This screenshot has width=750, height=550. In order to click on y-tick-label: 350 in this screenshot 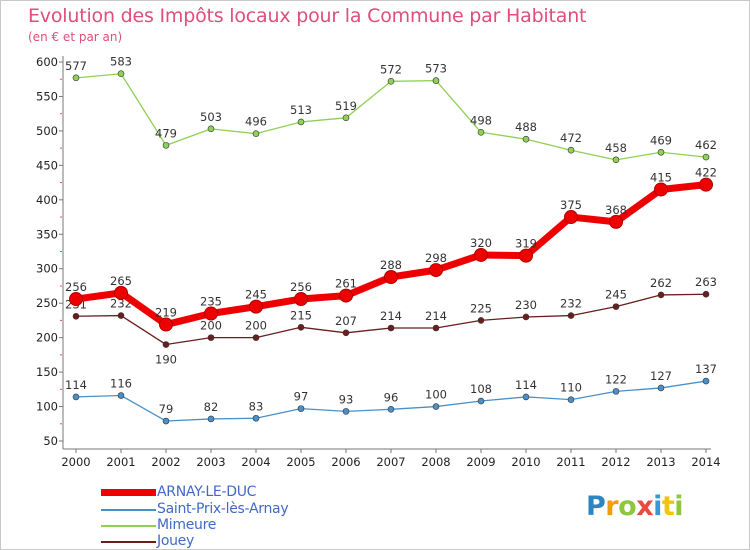, I will do `click(47, 234)`.